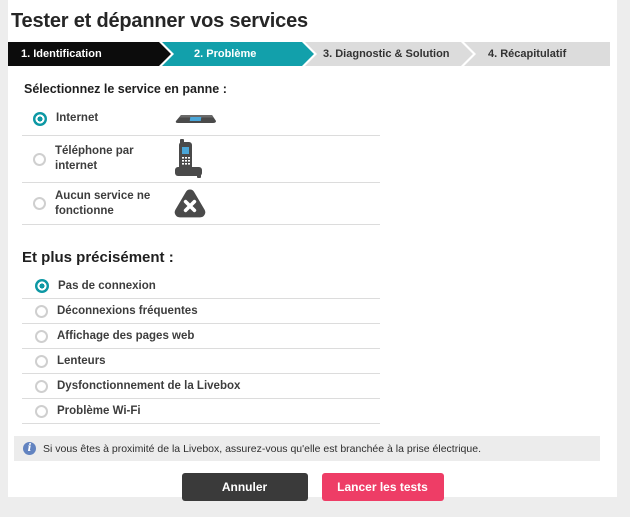 The image size is (630, 517). Describe the element at coordinates (382, 487) in the screenshot. I see `launch-tests-button: Lancer les tests` at that location.